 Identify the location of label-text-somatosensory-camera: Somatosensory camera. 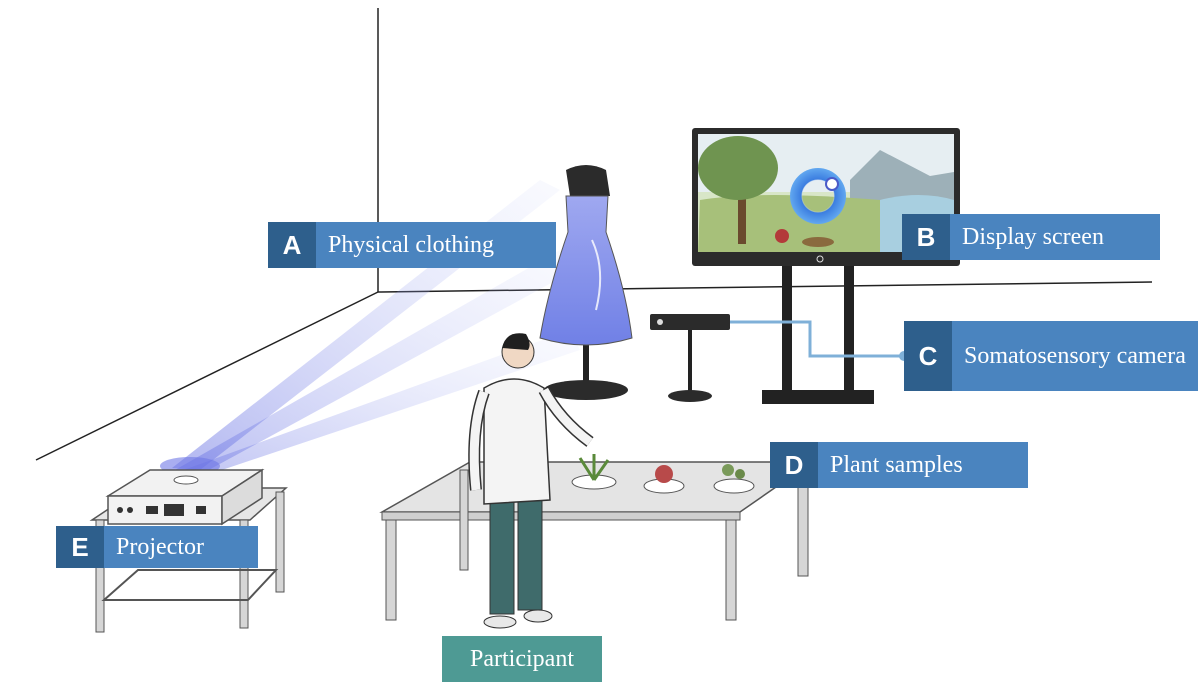
(1075, 356).